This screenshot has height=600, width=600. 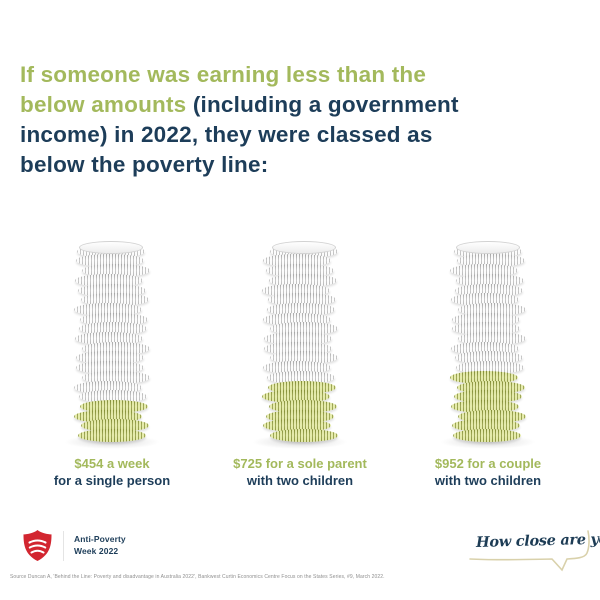 What do you see at coordinates (100, 539) in the screenshot?
I see `campaign-line1: Anti-Poverty` at bounding box center [100, 539].